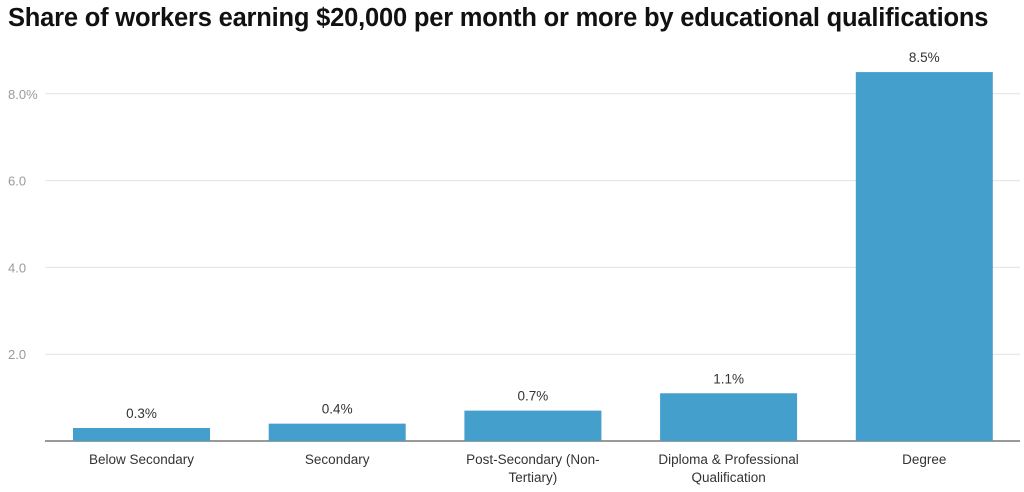 This screenshot has width=1024, height=492. Describe the element at coordinates (924, 57) in the screenshot. I see `data-label: 8.5%` at that location.